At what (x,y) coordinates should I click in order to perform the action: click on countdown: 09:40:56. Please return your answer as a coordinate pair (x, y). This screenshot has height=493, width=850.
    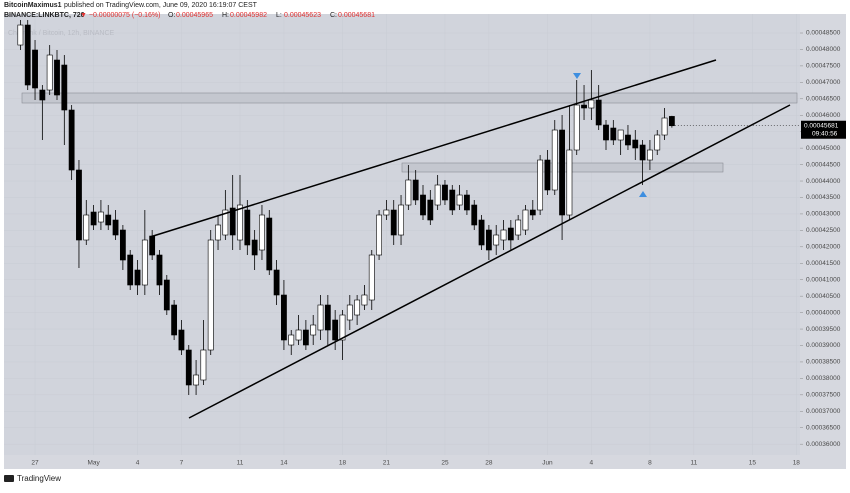
    Looking at the image, I should click on (825, 133).